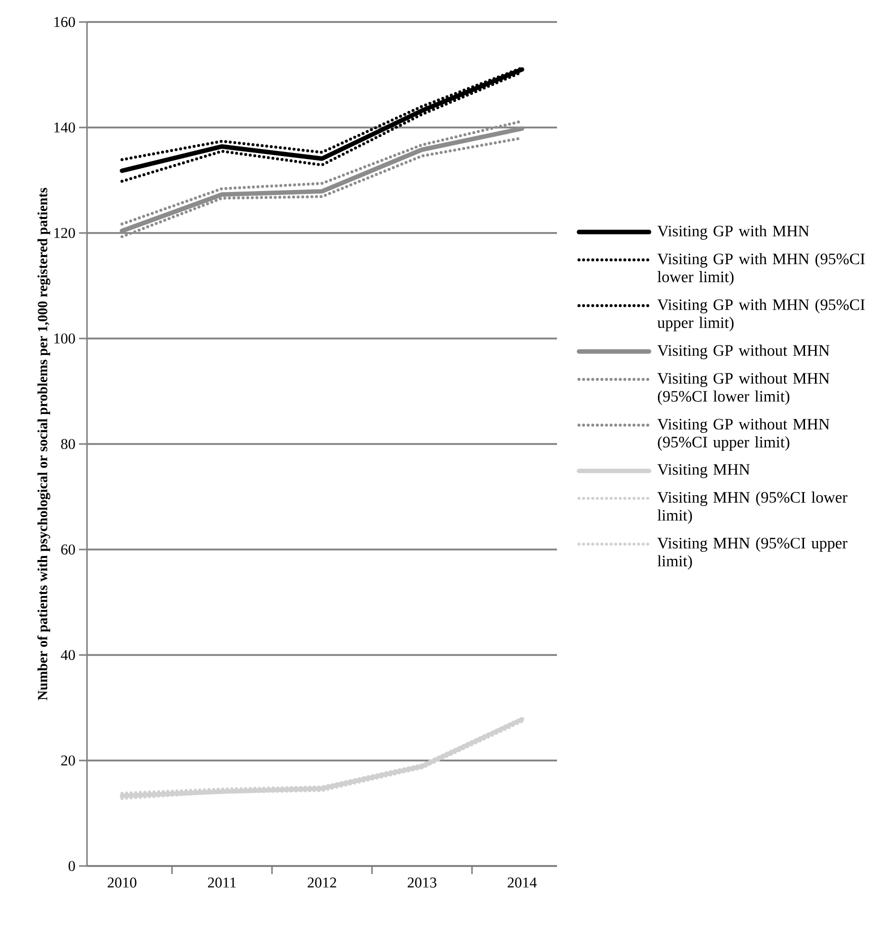 Image resolution: width=882 pixels, height=925 pixels. I want to click on x-tick-label: 2010, so click(122, 882).